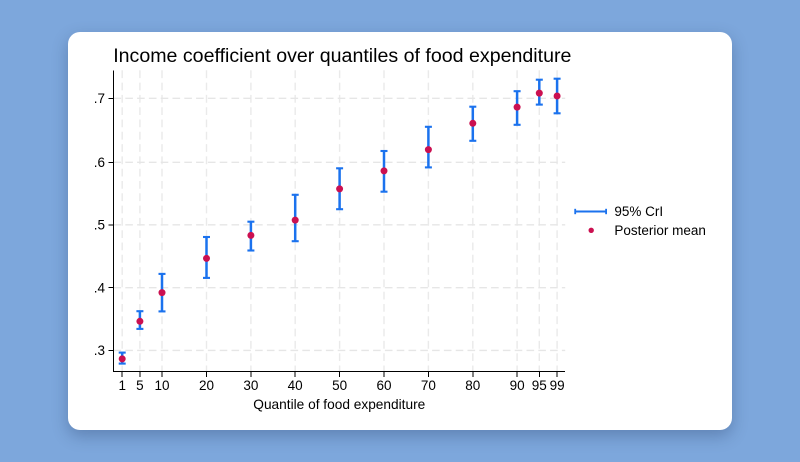 This screenshot has height=462, width=800. I want to click on svg-text: 80, so click(472, 385).